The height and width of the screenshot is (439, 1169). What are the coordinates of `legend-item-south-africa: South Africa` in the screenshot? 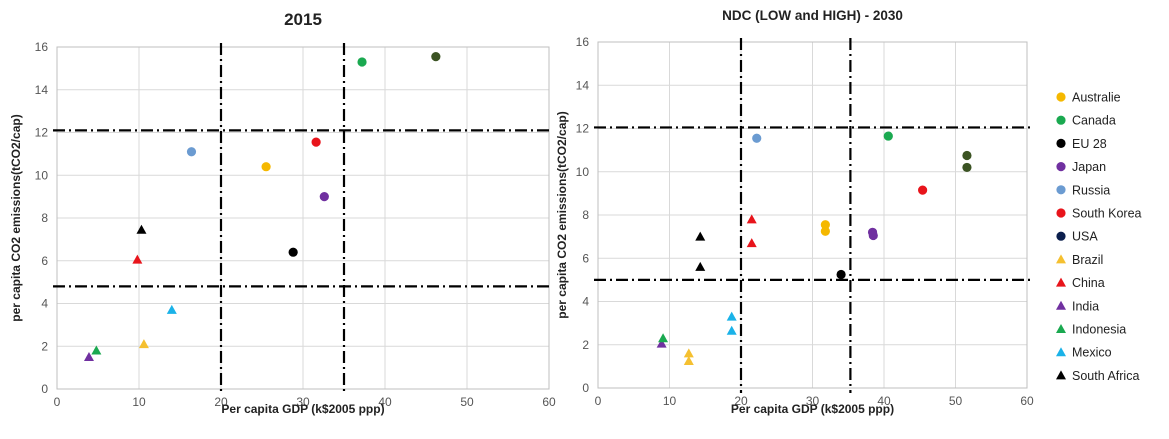 It's located at (1097, 376).